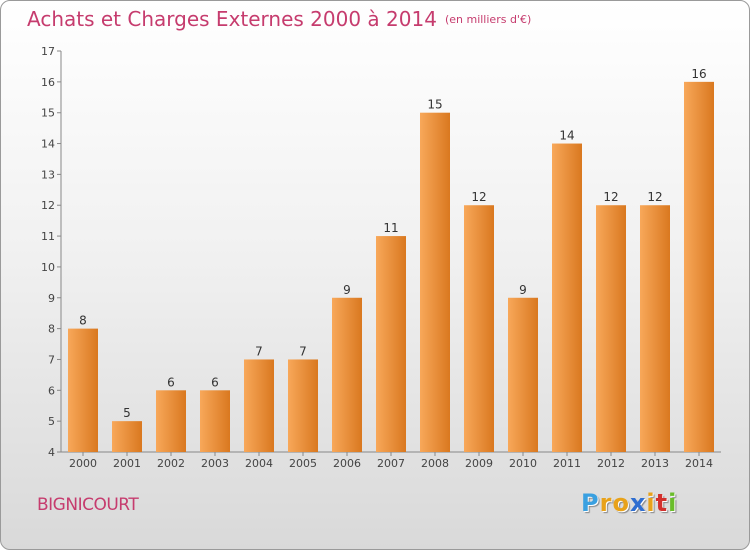  Describe the element at coordinates (51, 359) in the screenshot. I see `y-tick-label: 7` at that location.